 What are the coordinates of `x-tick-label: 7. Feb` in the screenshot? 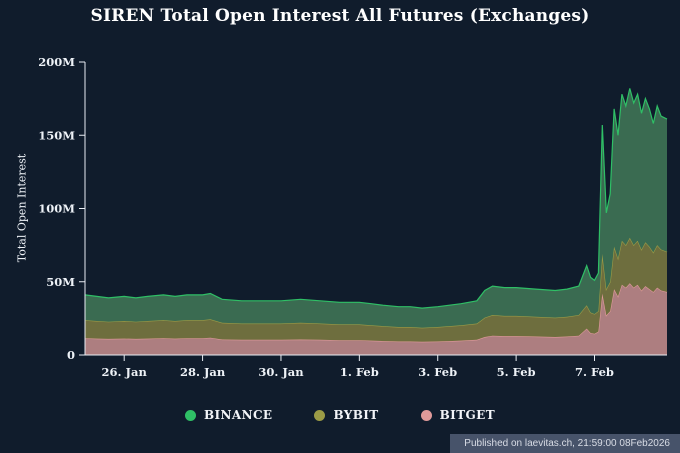 It's located at (594, 372).